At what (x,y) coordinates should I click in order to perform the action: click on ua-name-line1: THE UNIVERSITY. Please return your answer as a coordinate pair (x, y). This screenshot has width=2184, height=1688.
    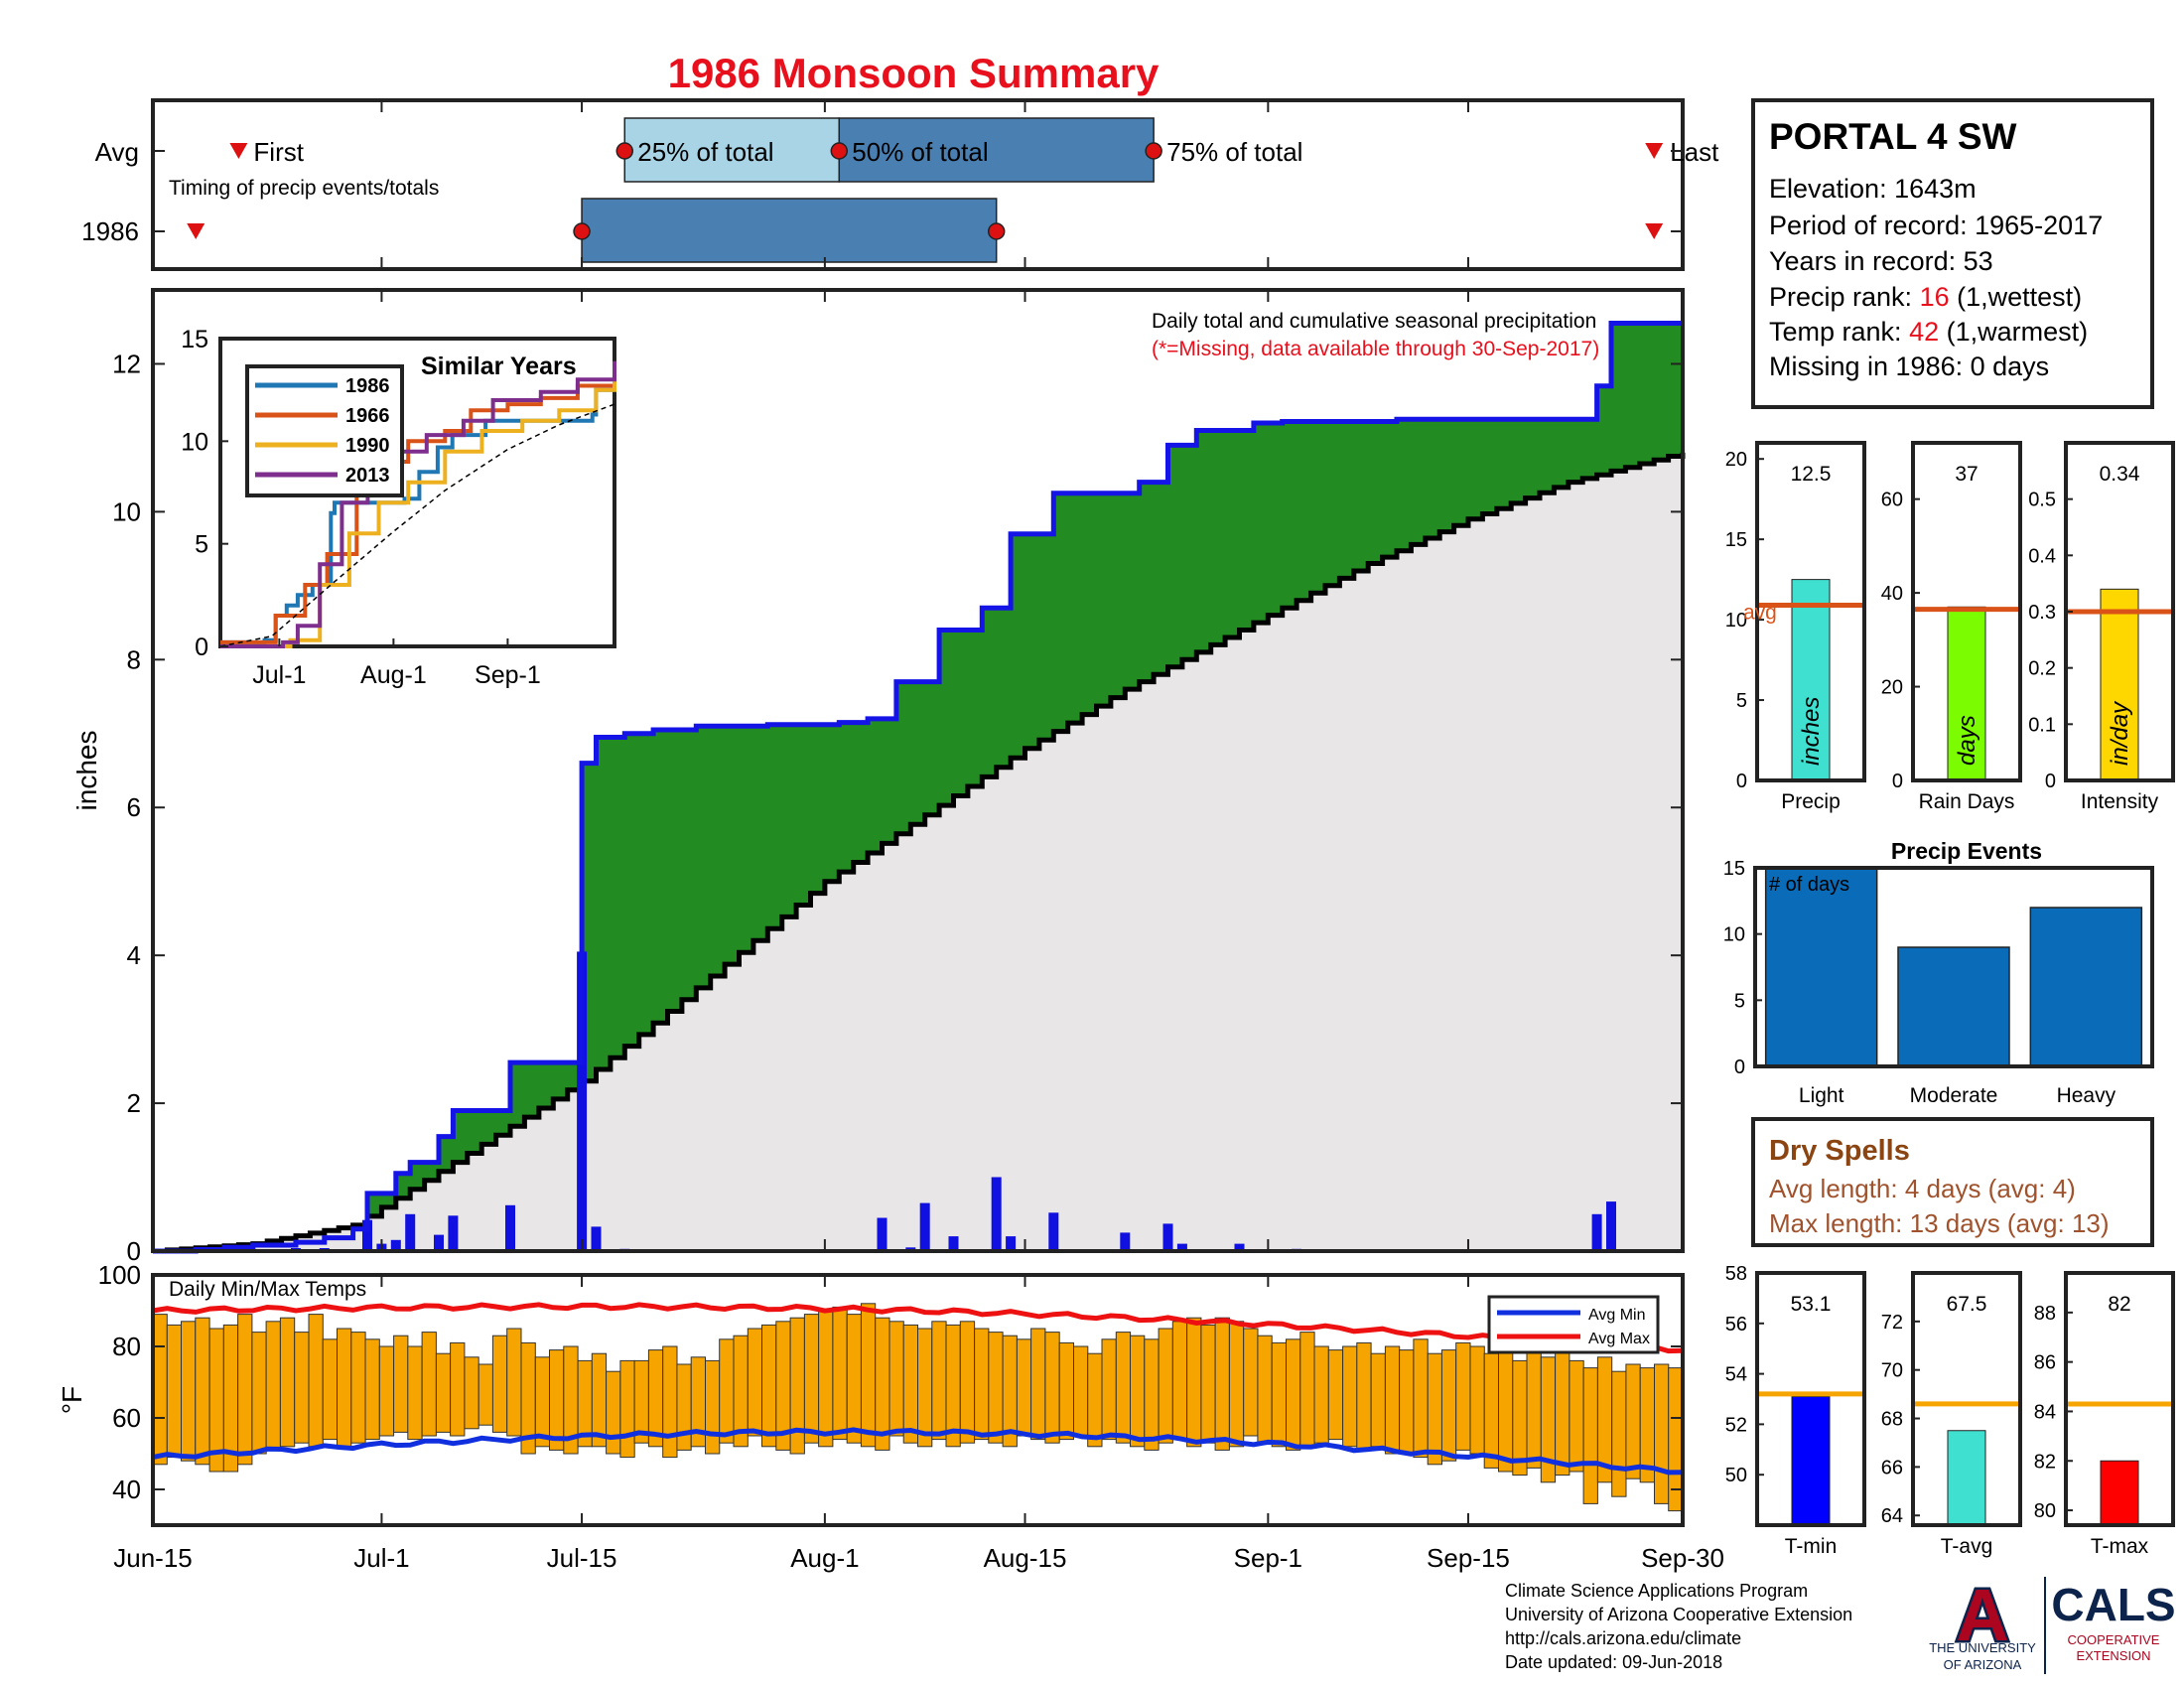
    Looking at the image, I should click on (1982, 1647).